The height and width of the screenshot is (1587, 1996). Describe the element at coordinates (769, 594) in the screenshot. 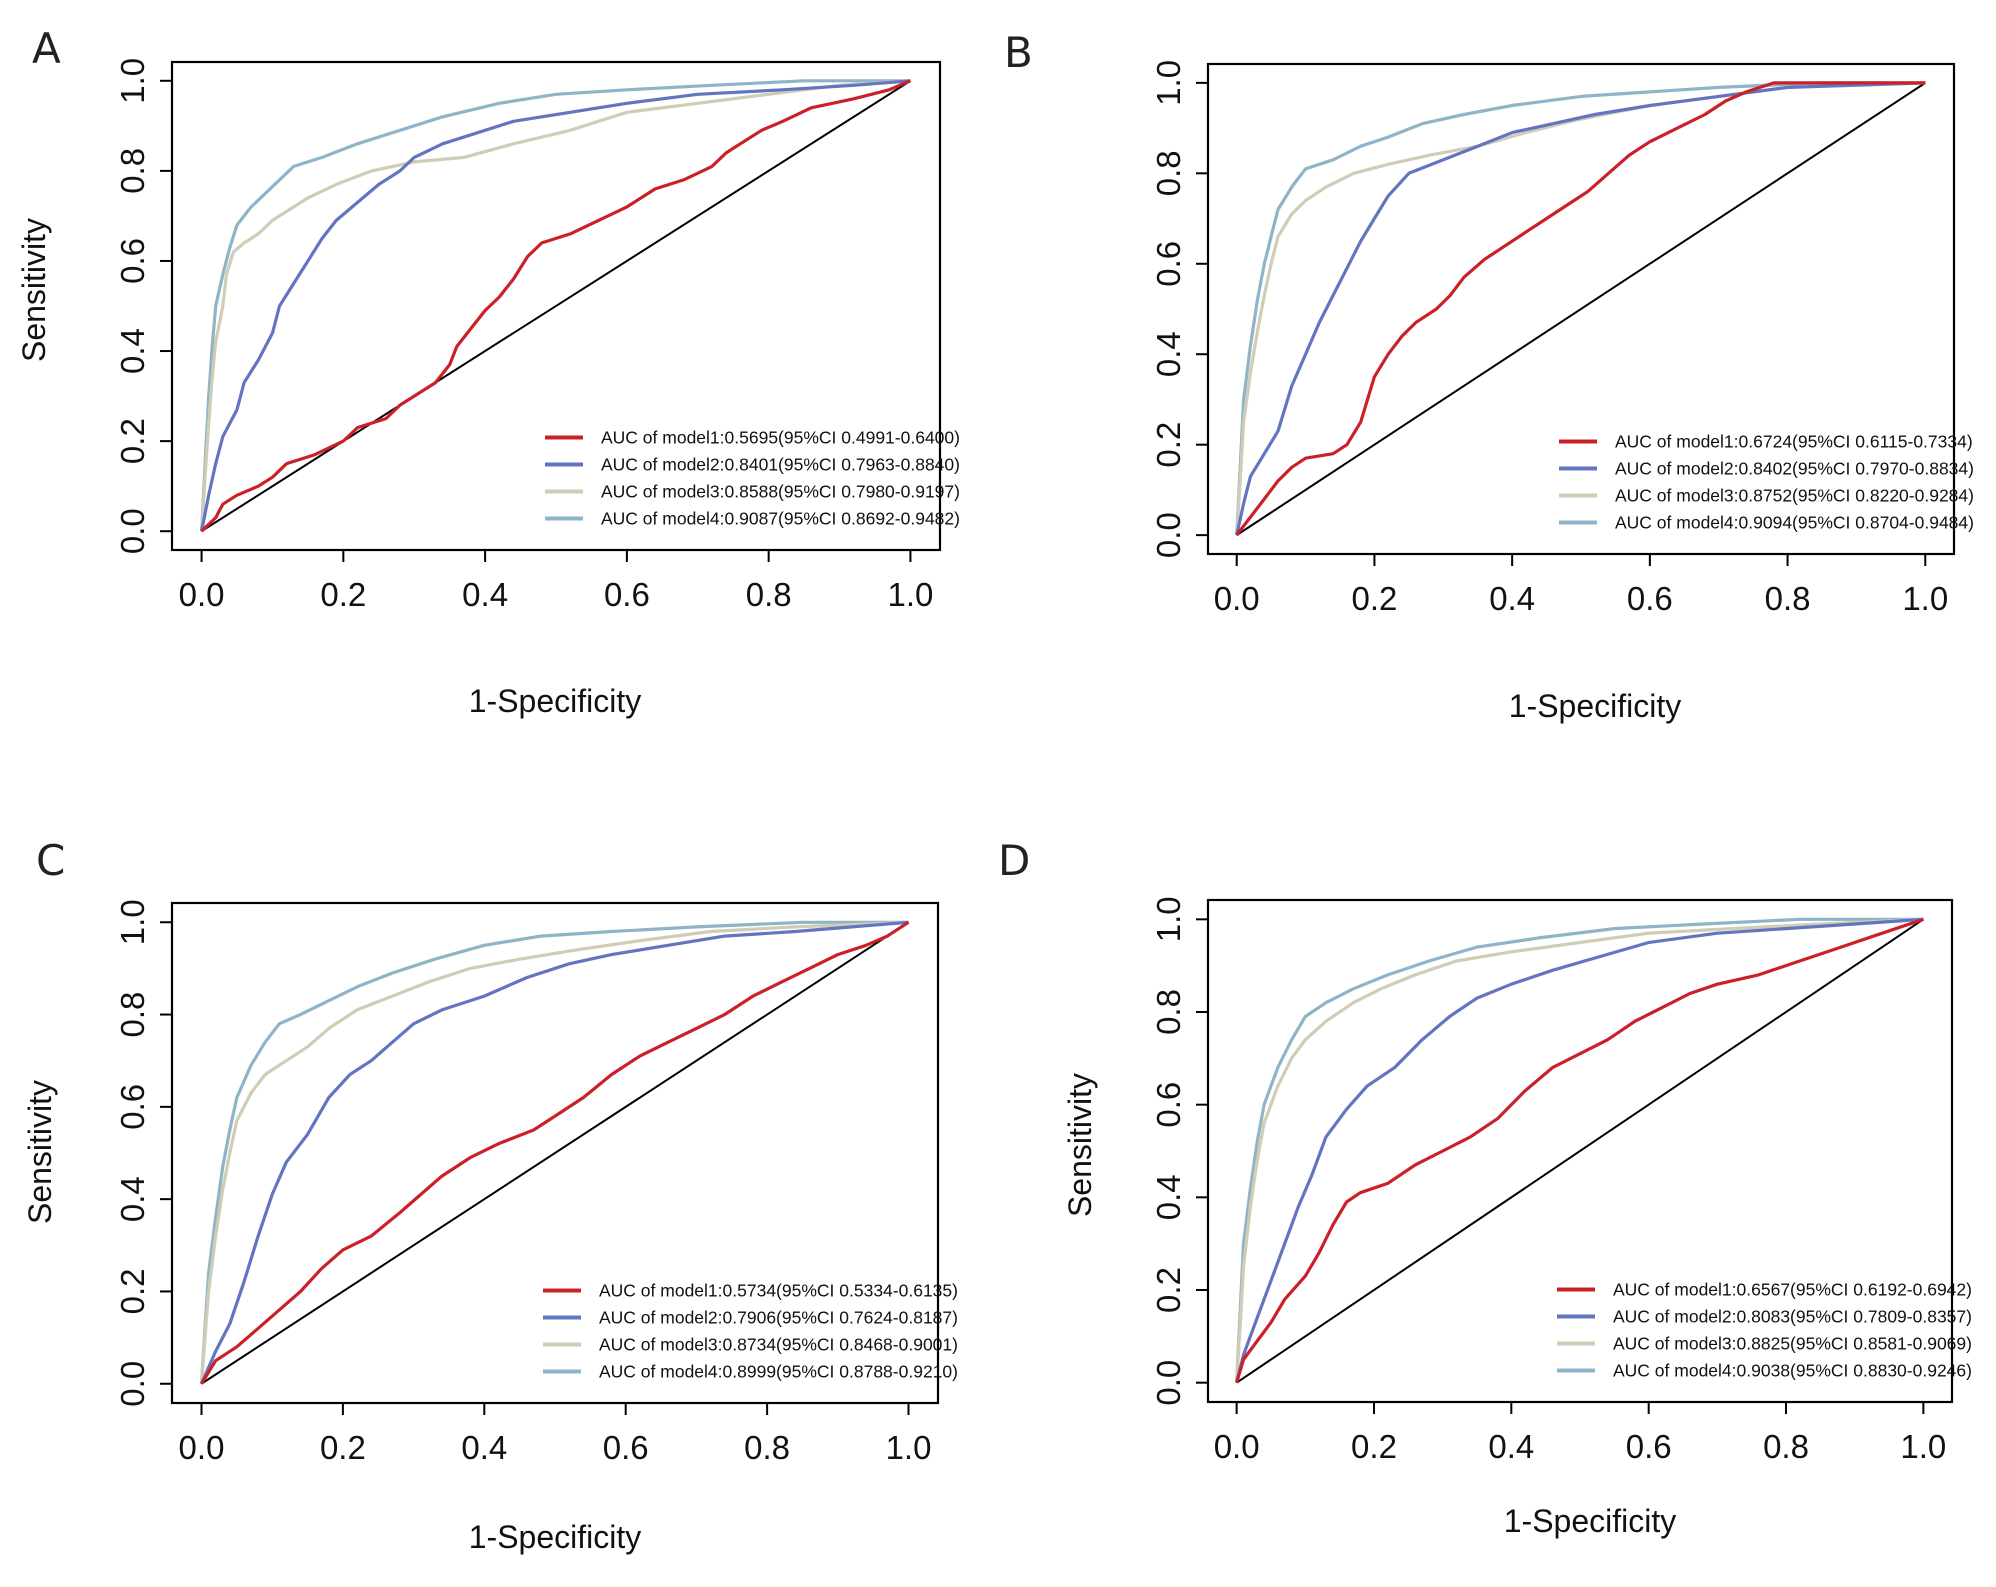

I see `x-tick-label-a: 0.8` at that location.